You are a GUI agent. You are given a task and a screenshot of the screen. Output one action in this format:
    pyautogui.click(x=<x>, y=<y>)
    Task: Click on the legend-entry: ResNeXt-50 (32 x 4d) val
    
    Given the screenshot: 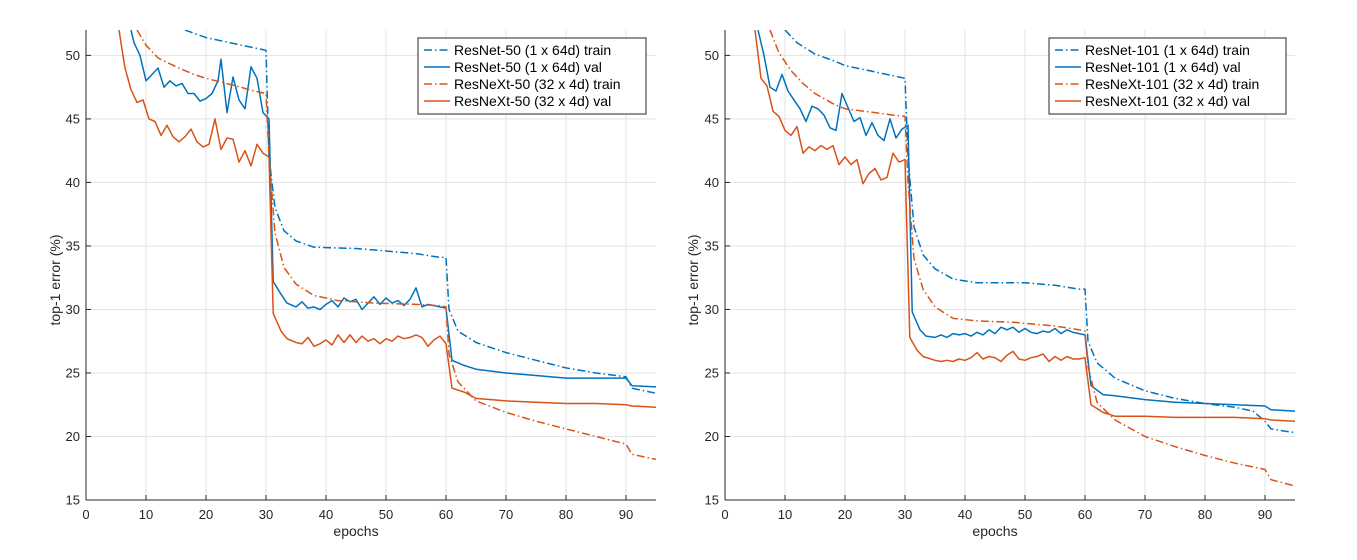 What is the action you would take?
    pyautogui.click(x=532, y=101)
    